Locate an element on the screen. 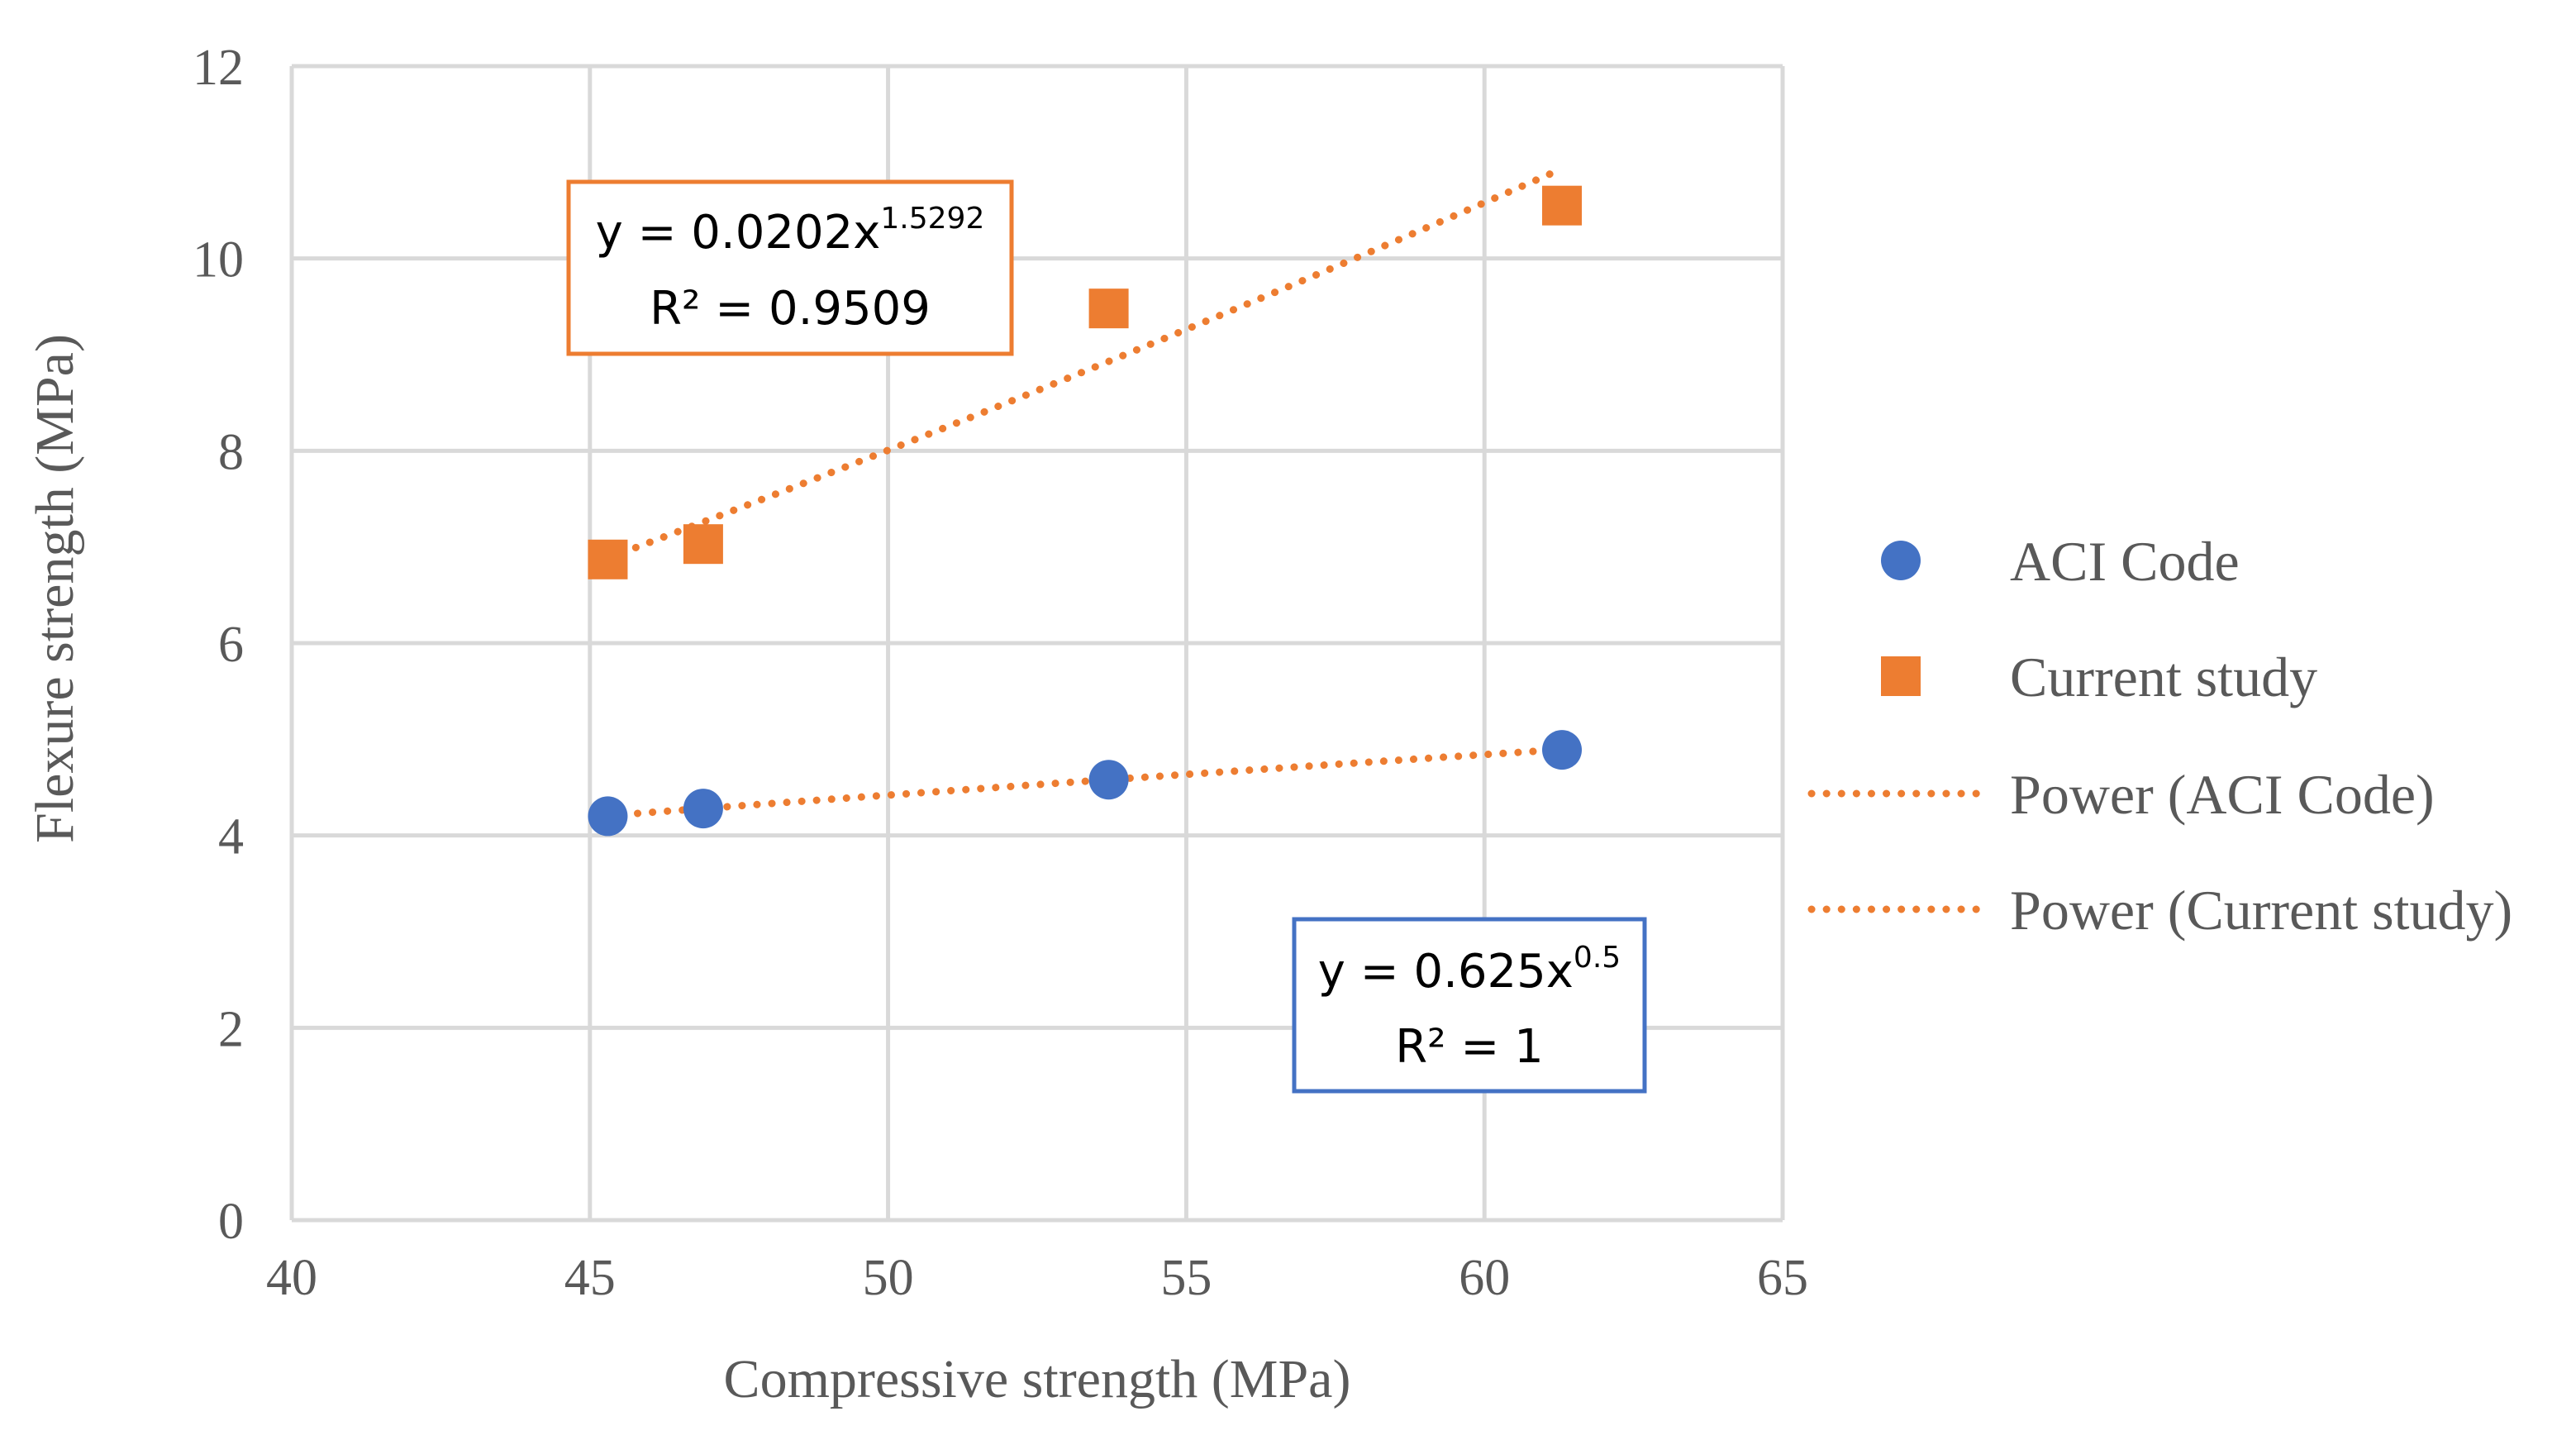  equation-box-current-study: y = 0.0202x1.5292 R² = 0.9509 is located at coordinates (790, 267).